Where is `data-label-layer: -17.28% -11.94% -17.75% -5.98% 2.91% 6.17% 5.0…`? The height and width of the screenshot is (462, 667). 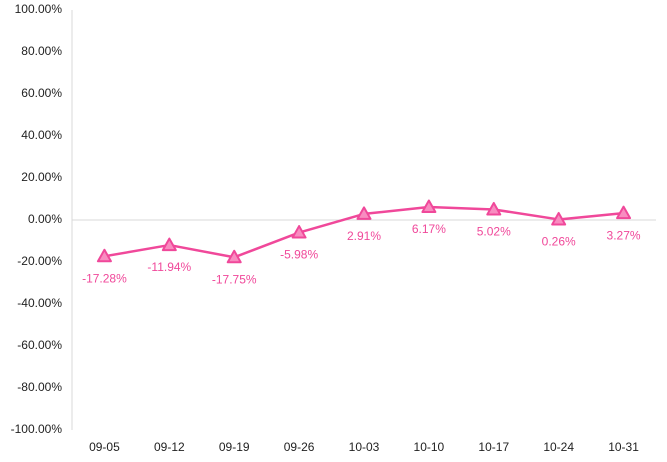 data-label-layer: -17.28% -11.94% -17.75% -5.98% 2.91% 6.17% 5.0… is located at coordinates (361, 254).